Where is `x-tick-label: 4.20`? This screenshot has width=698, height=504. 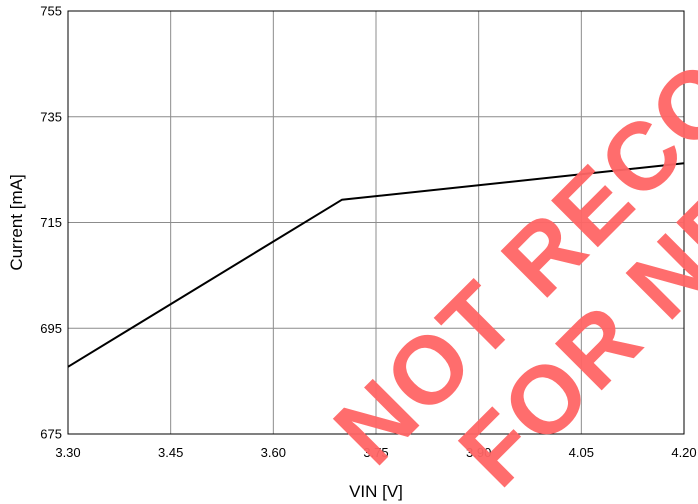 x-tick-label: 4.20 is located at coordinates (683, 452).